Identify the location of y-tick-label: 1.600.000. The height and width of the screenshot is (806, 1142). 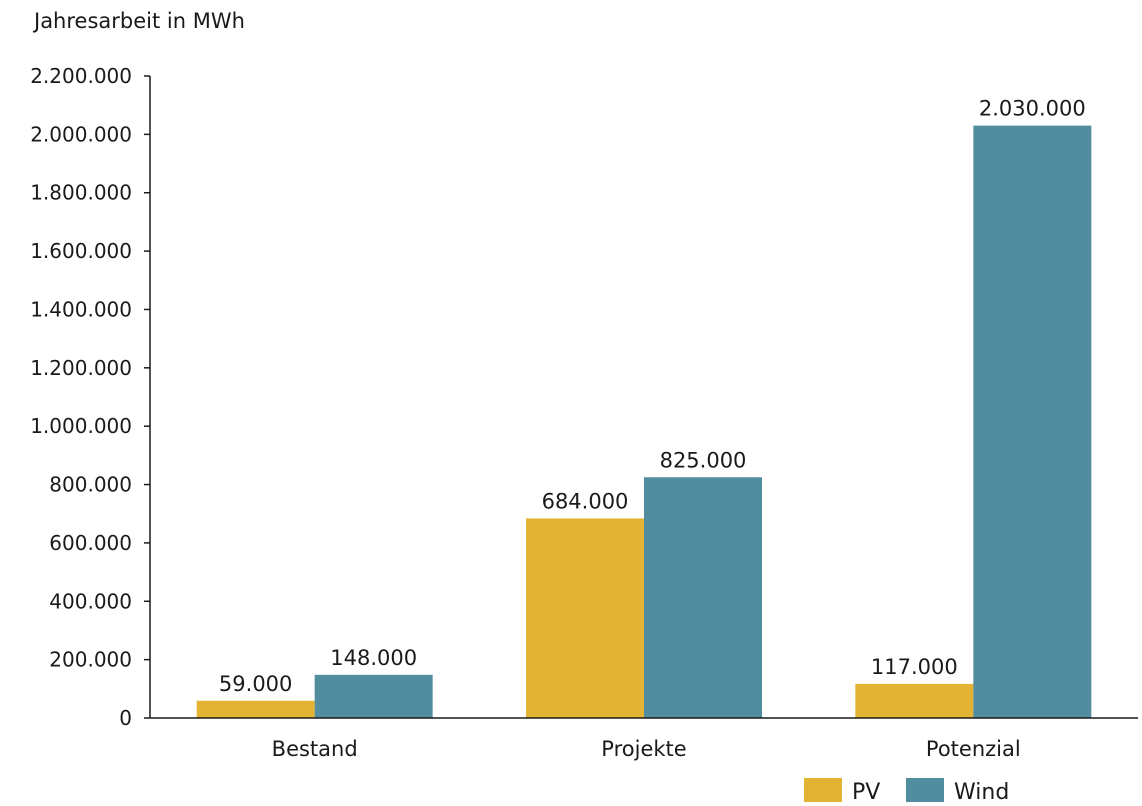
(81, 251).